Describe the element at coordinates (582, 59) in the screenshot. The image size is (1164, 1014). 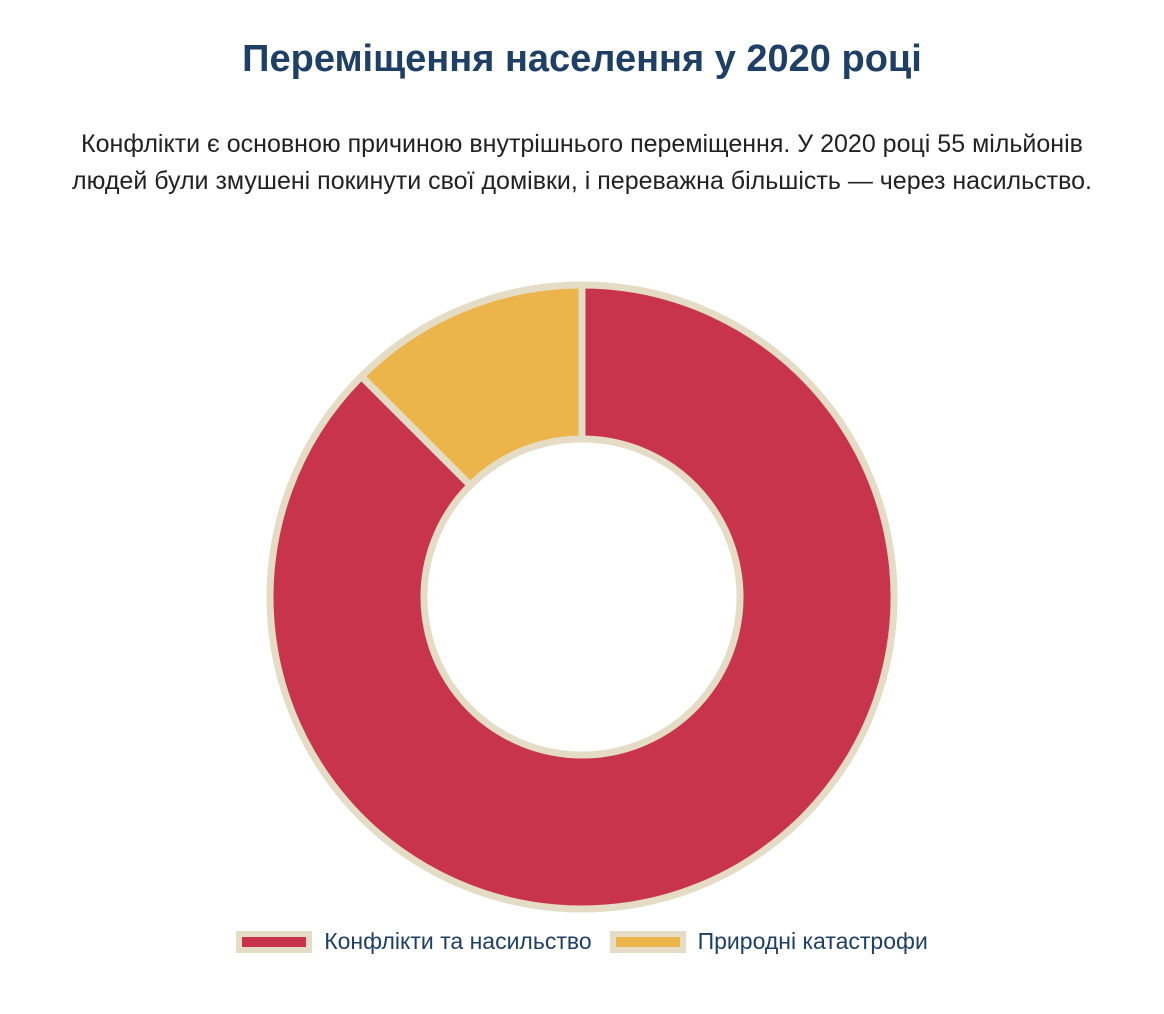
I see `chart-title: Переміщення населення у 2020 році` at that location.